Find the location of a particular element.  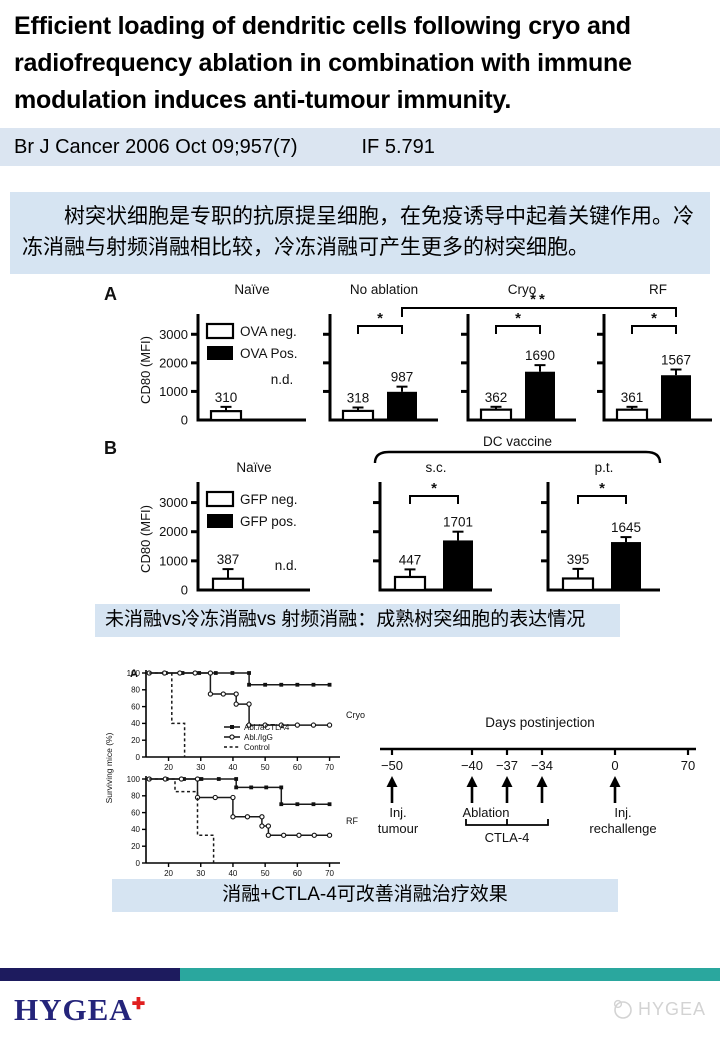

svg-text: 318 is located at coordinates (358, 397).